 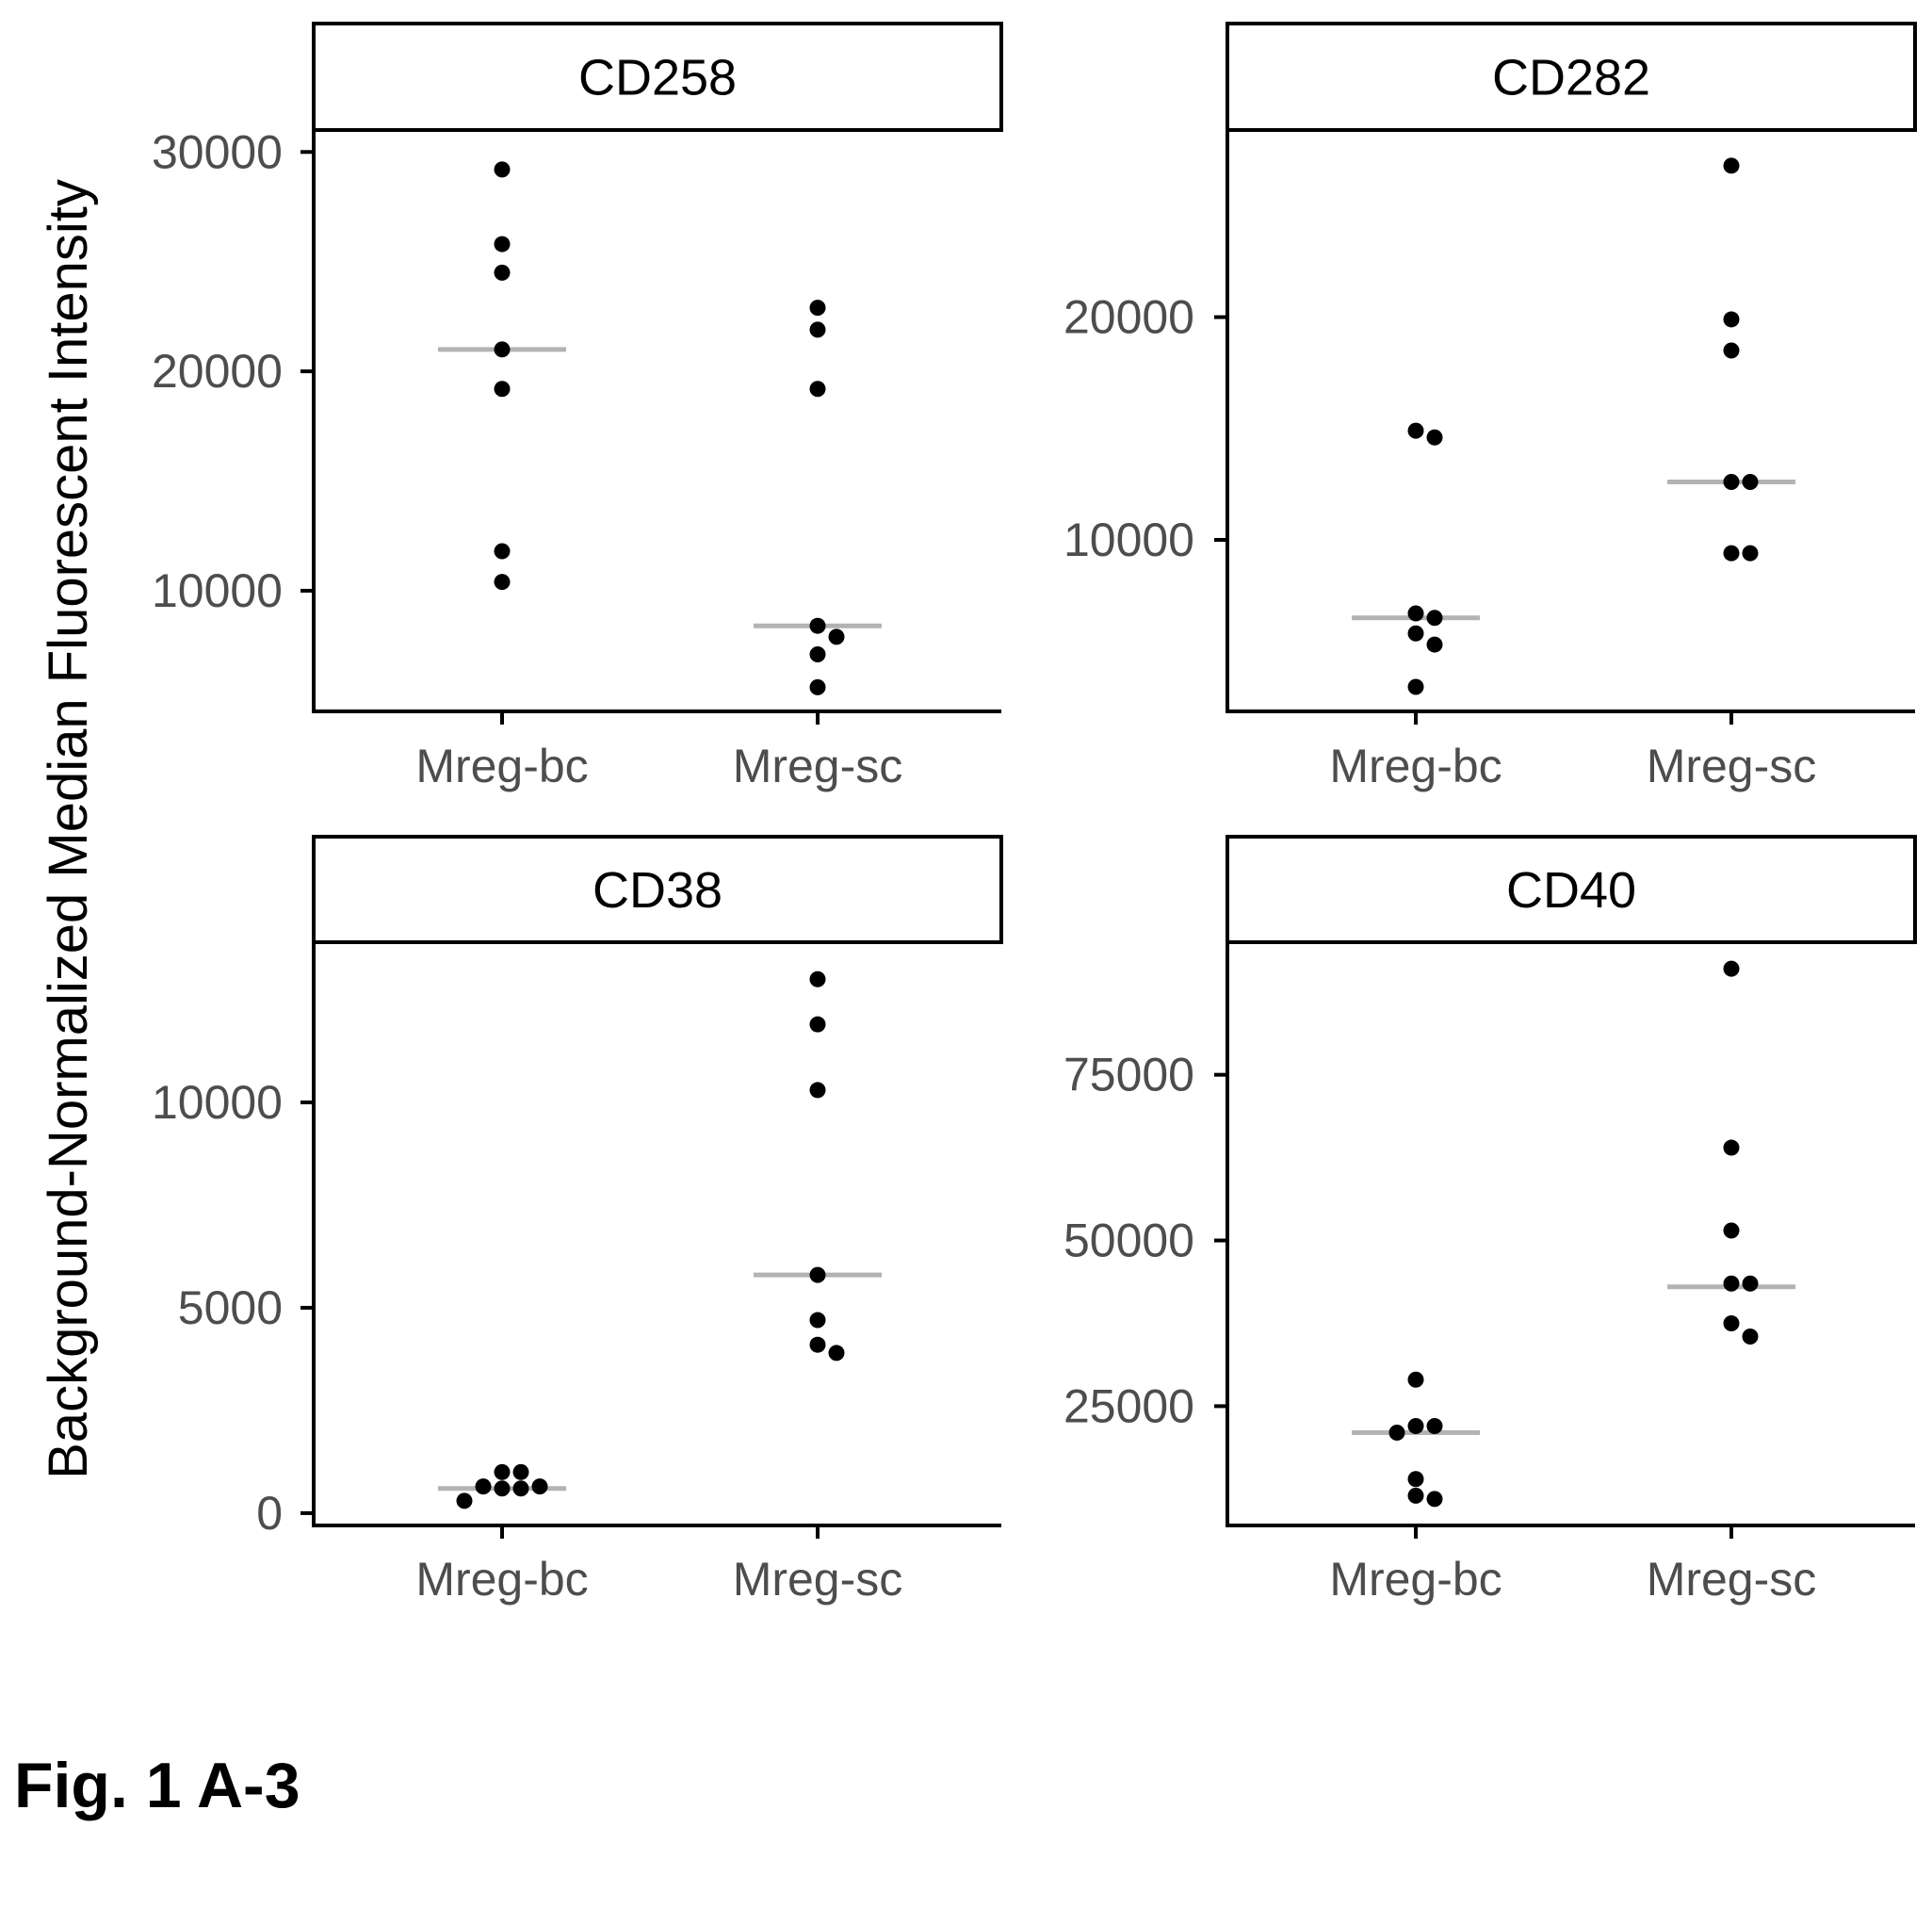 I want to click on strip-title: CD258, so click(x=657, y=78).